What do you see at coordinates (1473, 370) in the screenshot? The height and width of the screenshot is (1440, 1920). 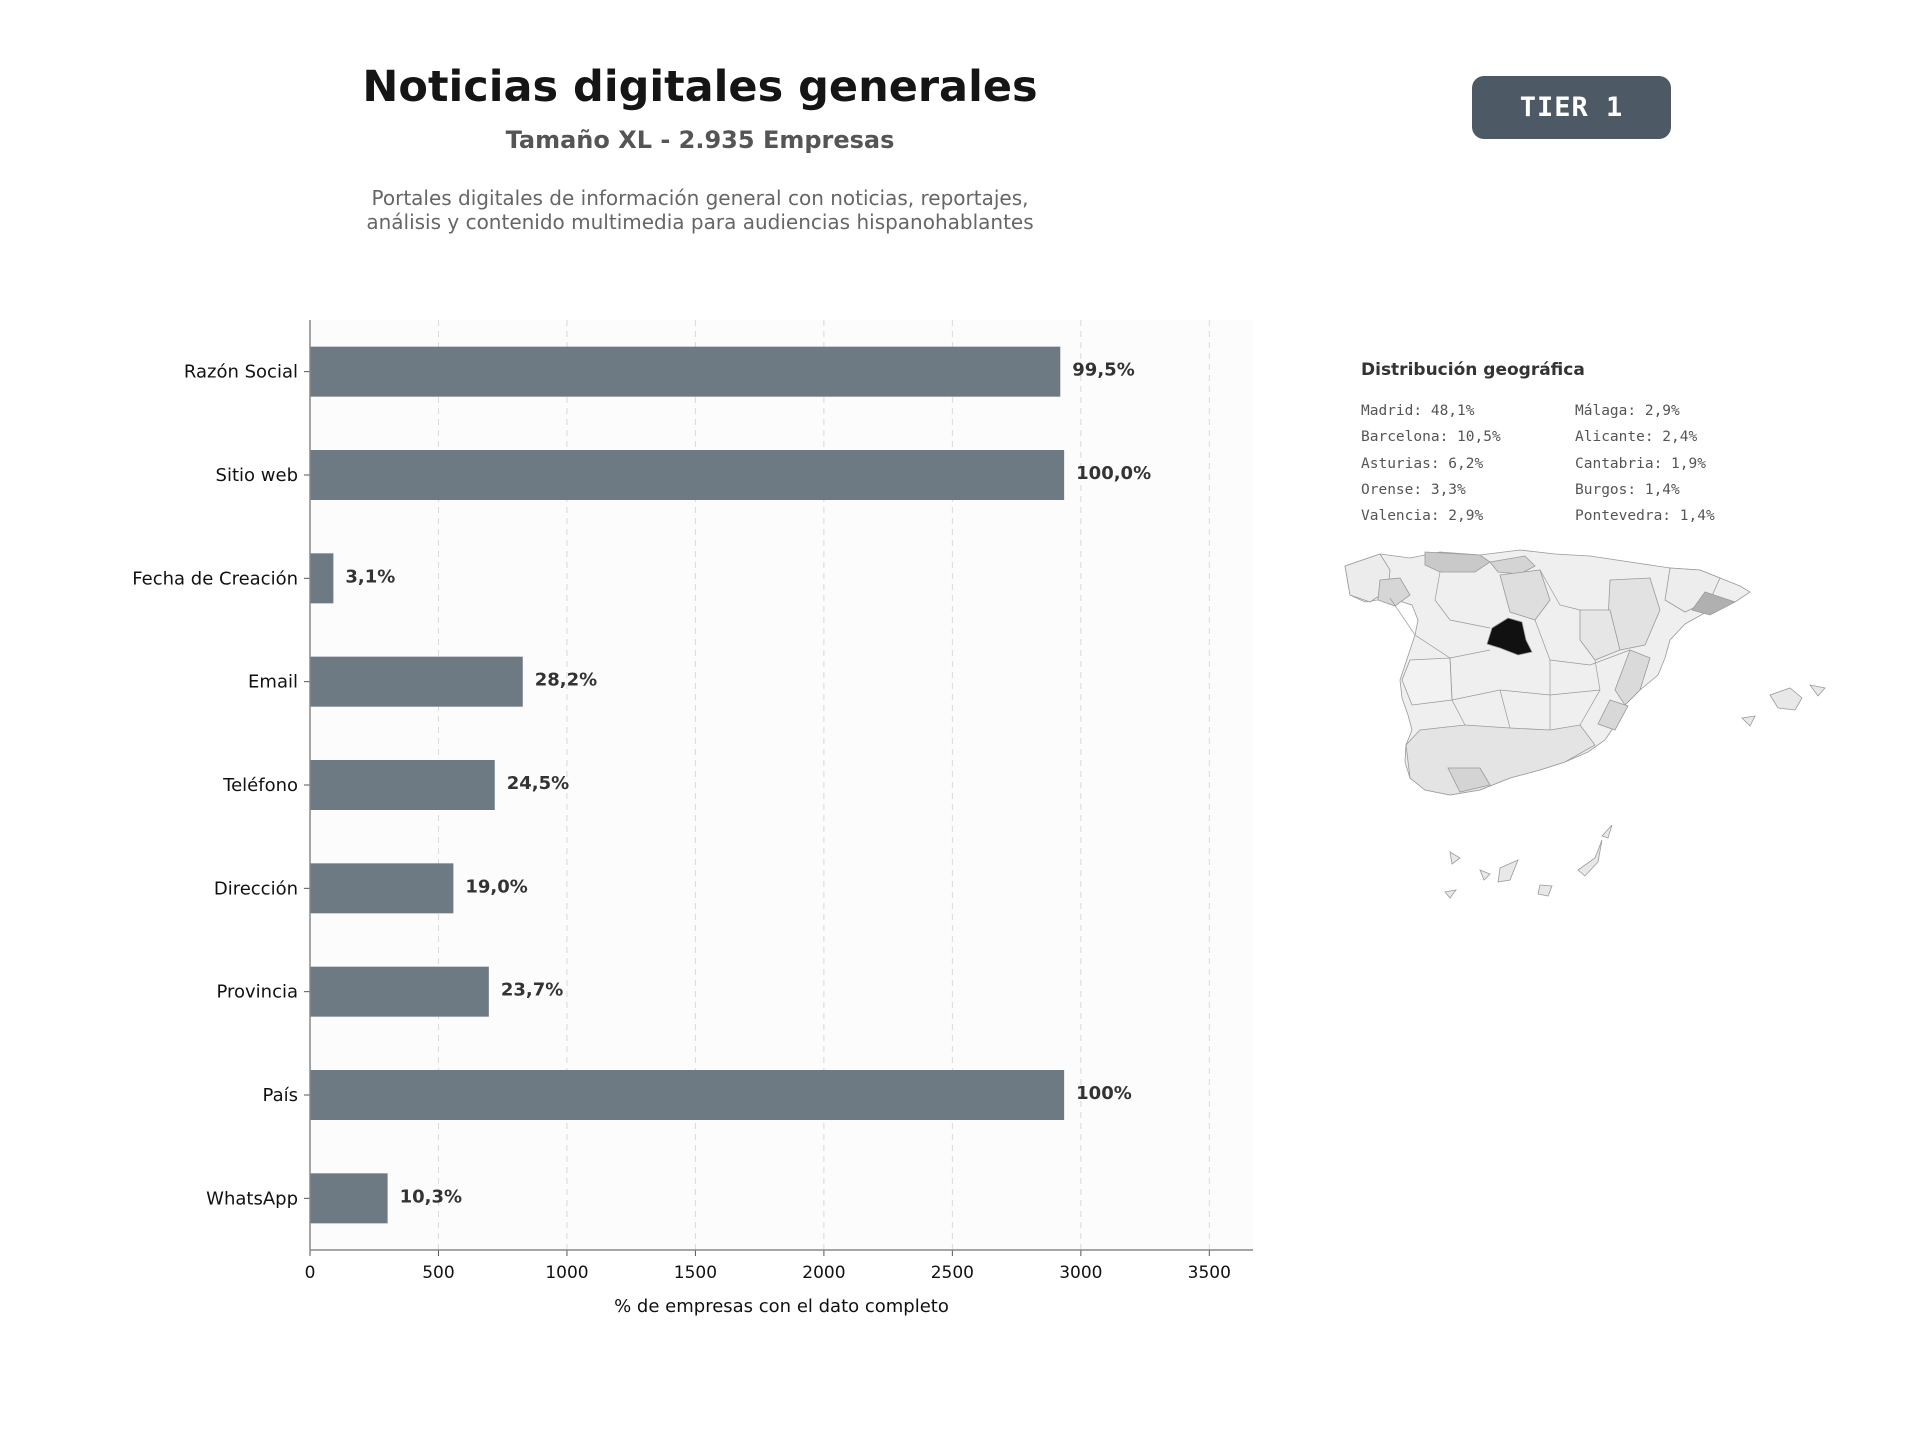 I see `geo-distribution-title: Distribución geográfica` at bounding box center [1473, 370].